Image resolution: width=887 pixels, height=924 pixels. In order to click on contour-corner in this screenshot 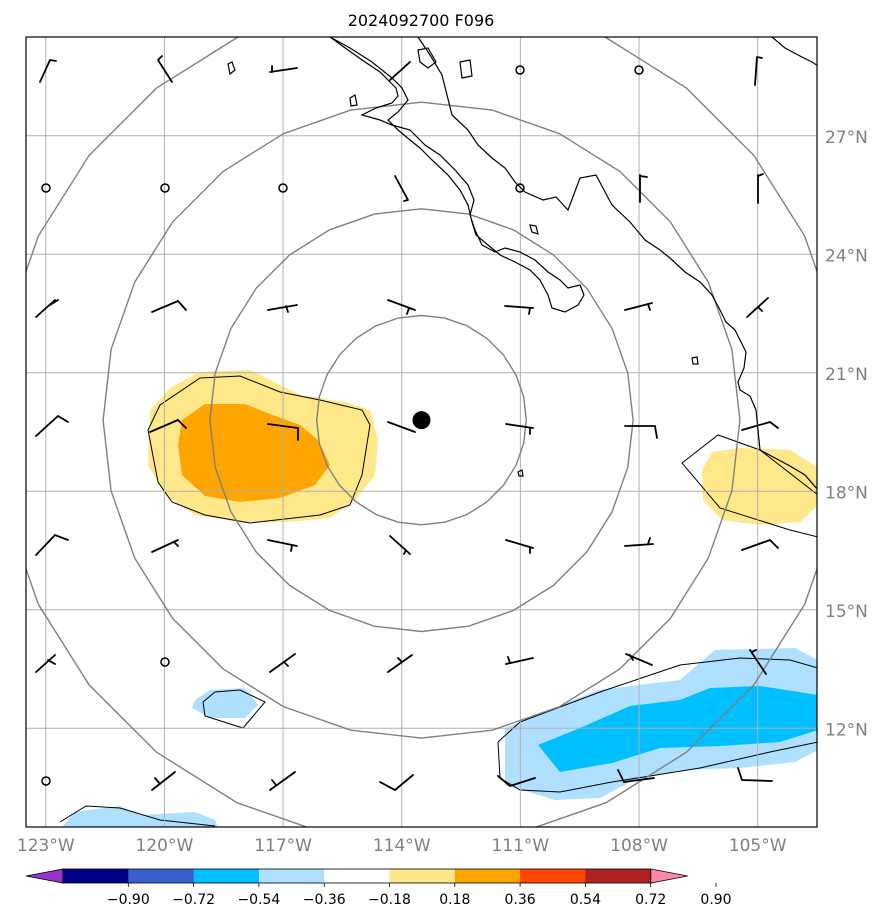, I will do `click(137, 816)`.